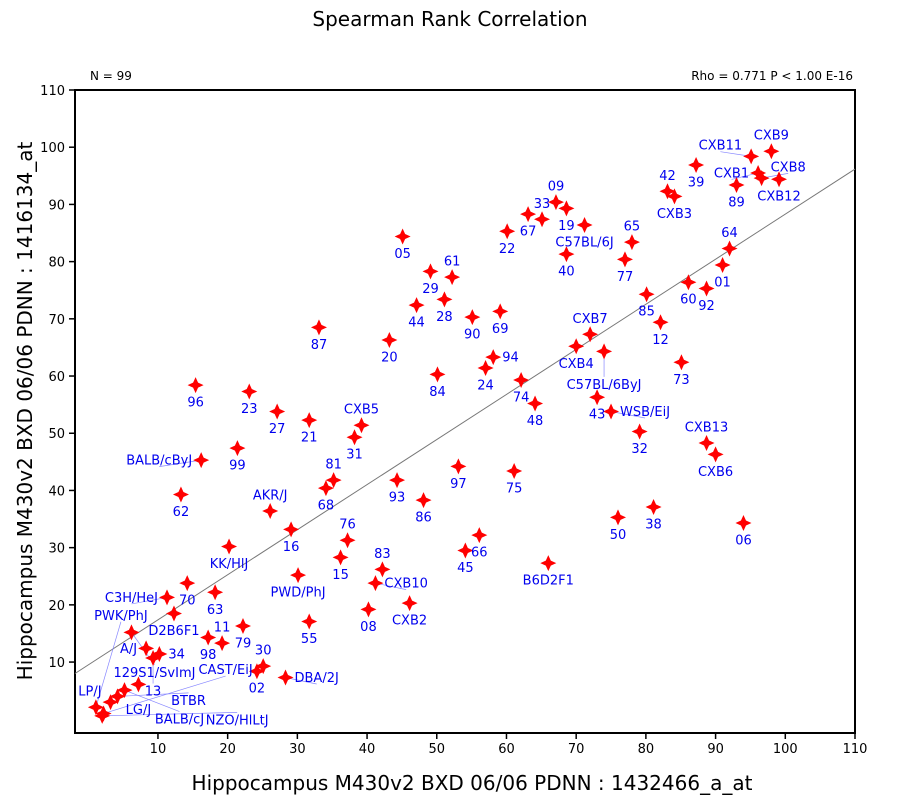 The image size is (900, 810). I want to click on point-label: 33, so click(542, 204).